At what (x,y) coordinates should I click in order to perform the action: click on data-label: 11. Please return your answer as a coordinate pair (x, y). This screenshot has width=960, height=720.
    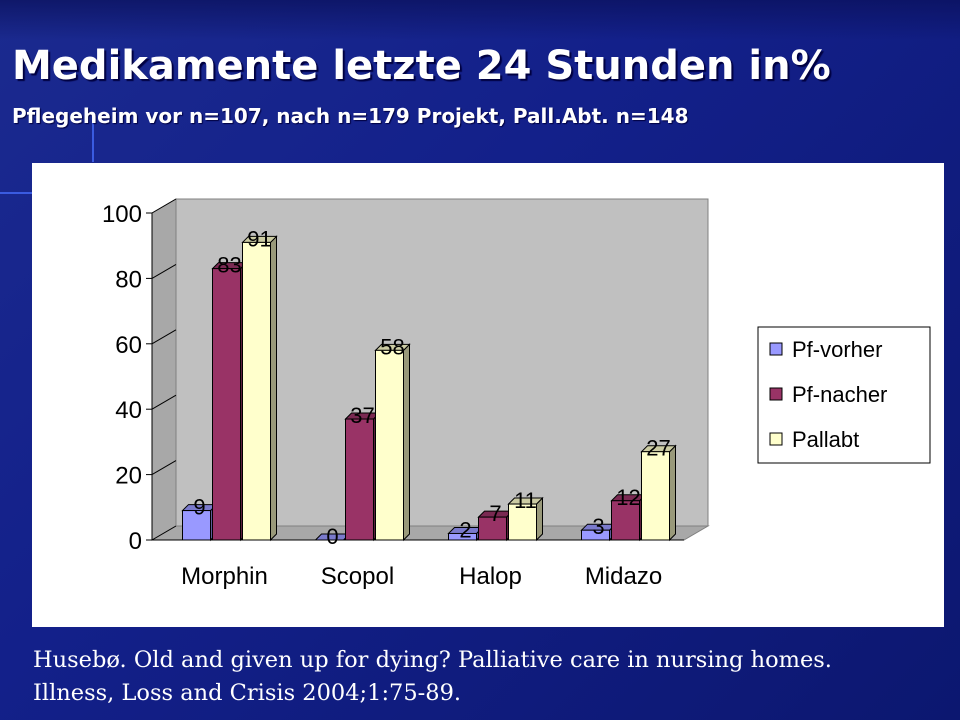
    Looking at the image, I should click on (525, 500).